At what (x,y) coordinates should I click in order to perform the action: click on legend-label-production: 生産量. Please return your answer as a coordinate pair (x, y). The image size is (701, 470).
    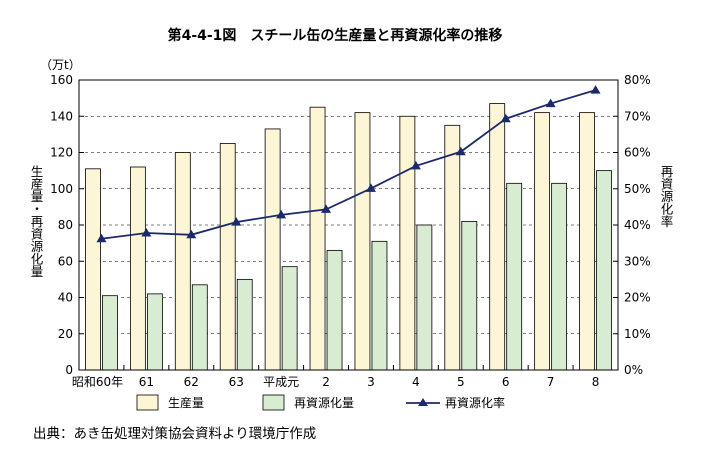
    Looking at the image, I should click on (186, 402).